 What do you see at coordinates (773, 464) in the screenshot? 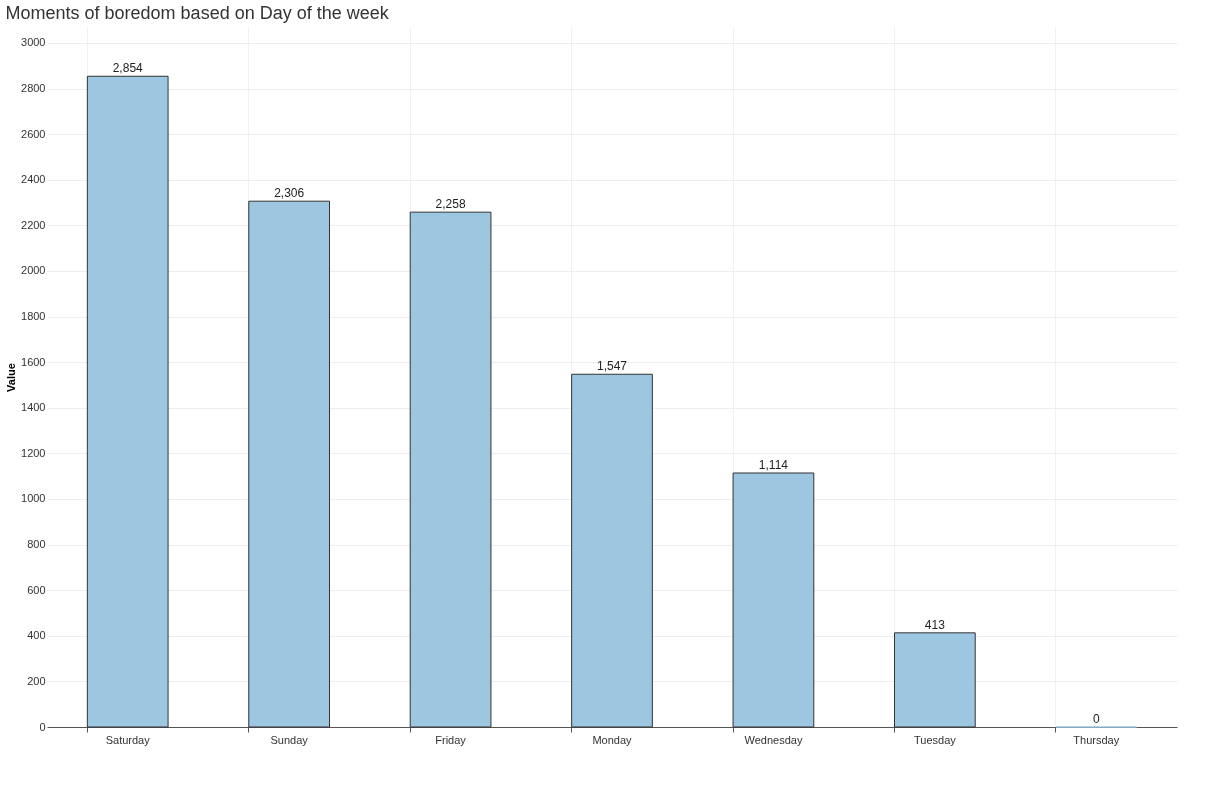
I see `data-label: 1,114` at bounding box center [773, 464].